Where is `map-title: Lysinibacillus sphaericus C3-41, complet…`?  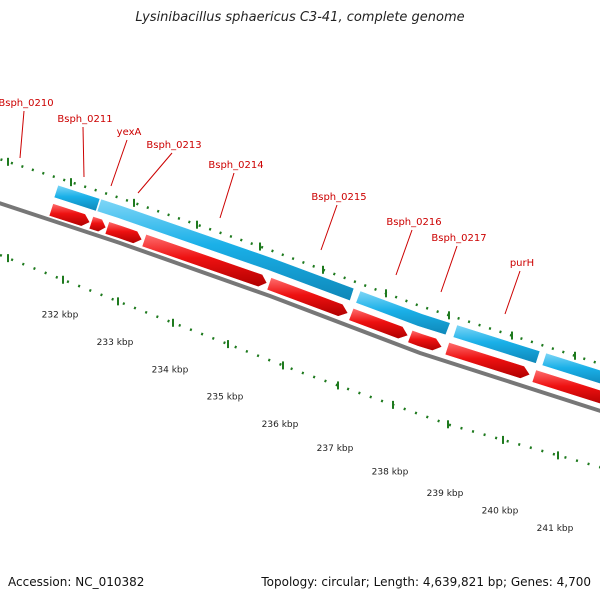 map-title: Lysinibacillus sphaericus C3-41, complet… is located at coordinates (300, 17).